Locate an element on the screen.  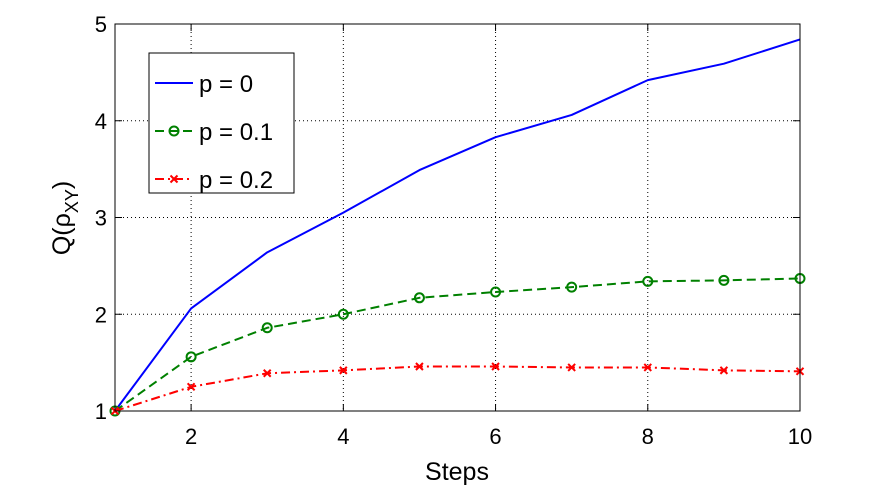
legend-label: p = 0.2 is located at coordinates (236, 180).